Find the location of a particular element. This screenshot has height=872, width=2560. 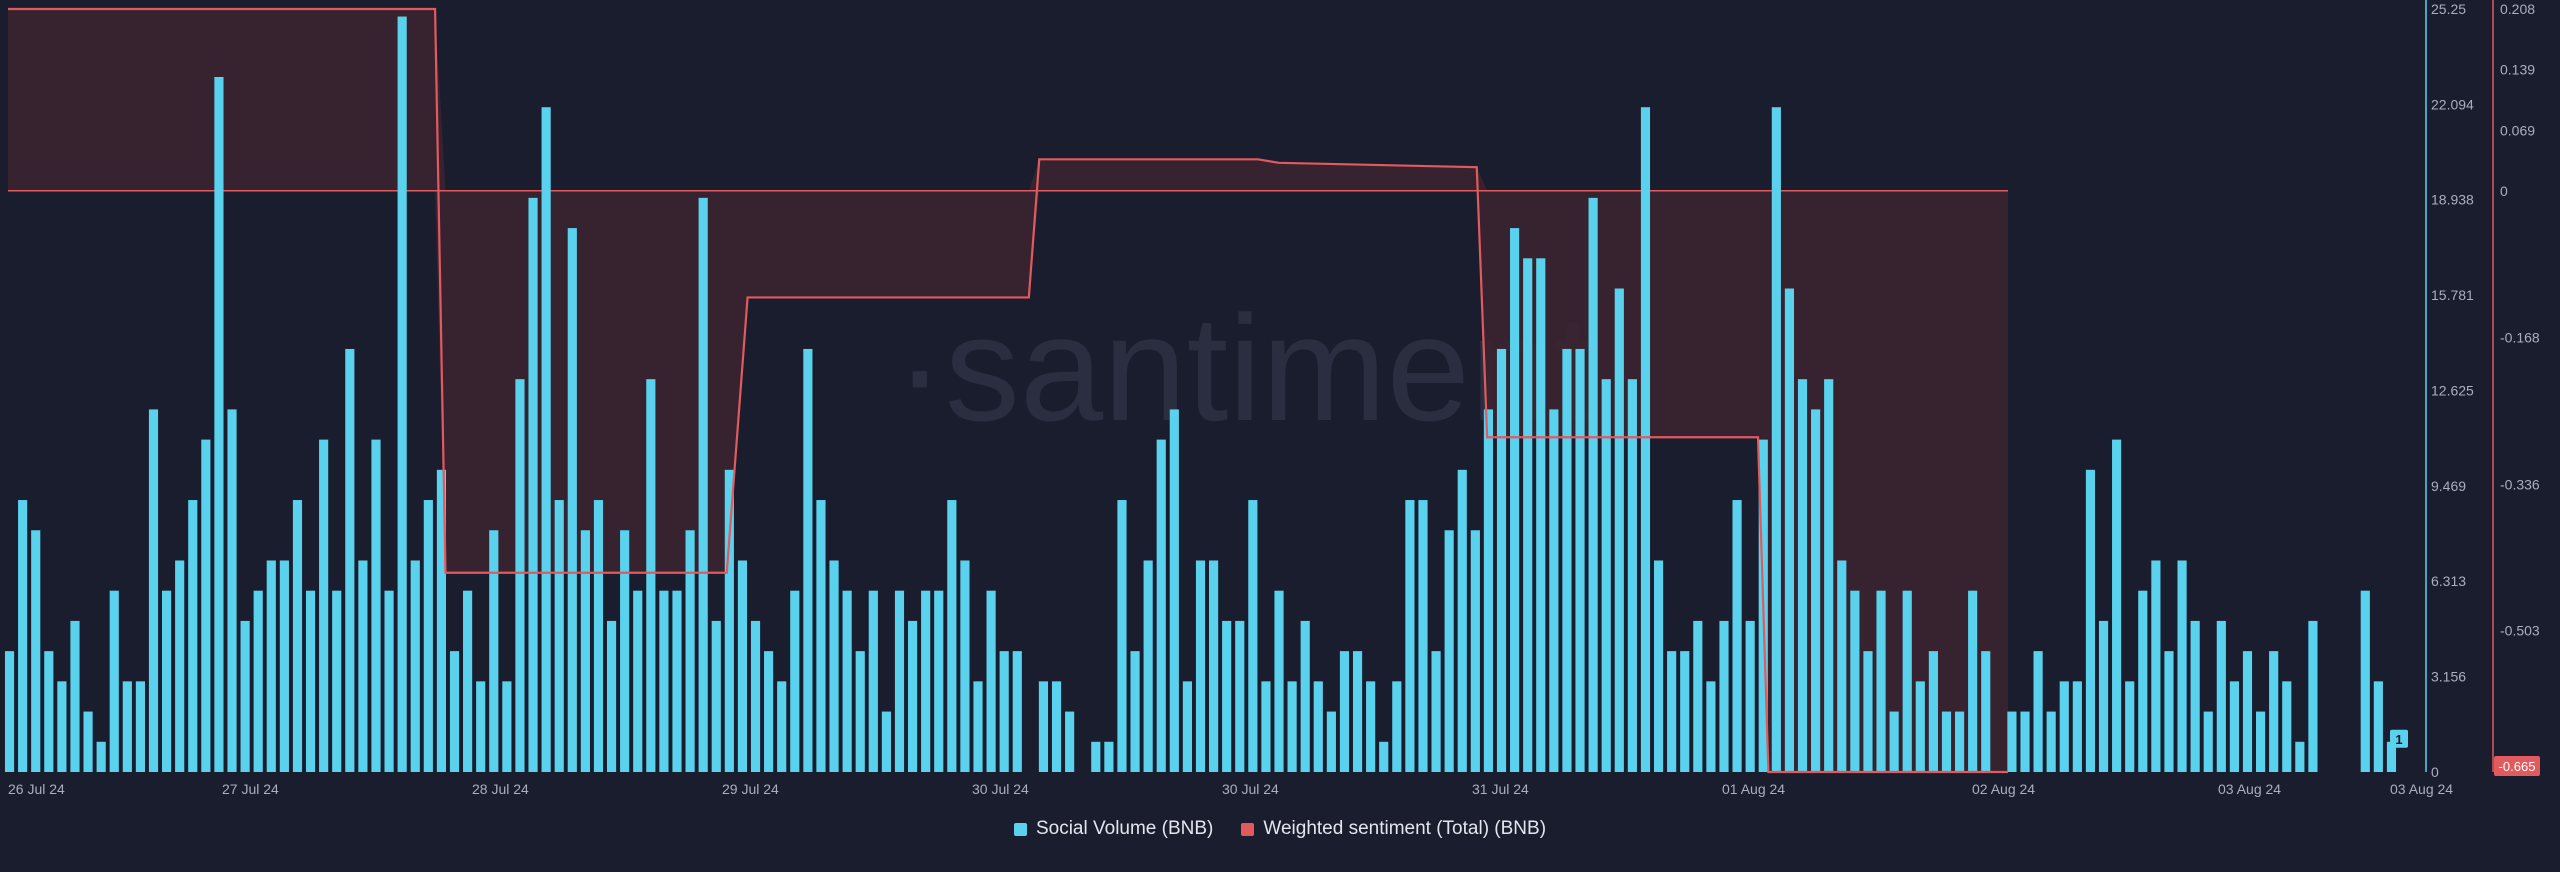

legend-item-weighted-sentiment: Weighted sentiment (Total) (BNB) is located at coordinates (1393, 829).